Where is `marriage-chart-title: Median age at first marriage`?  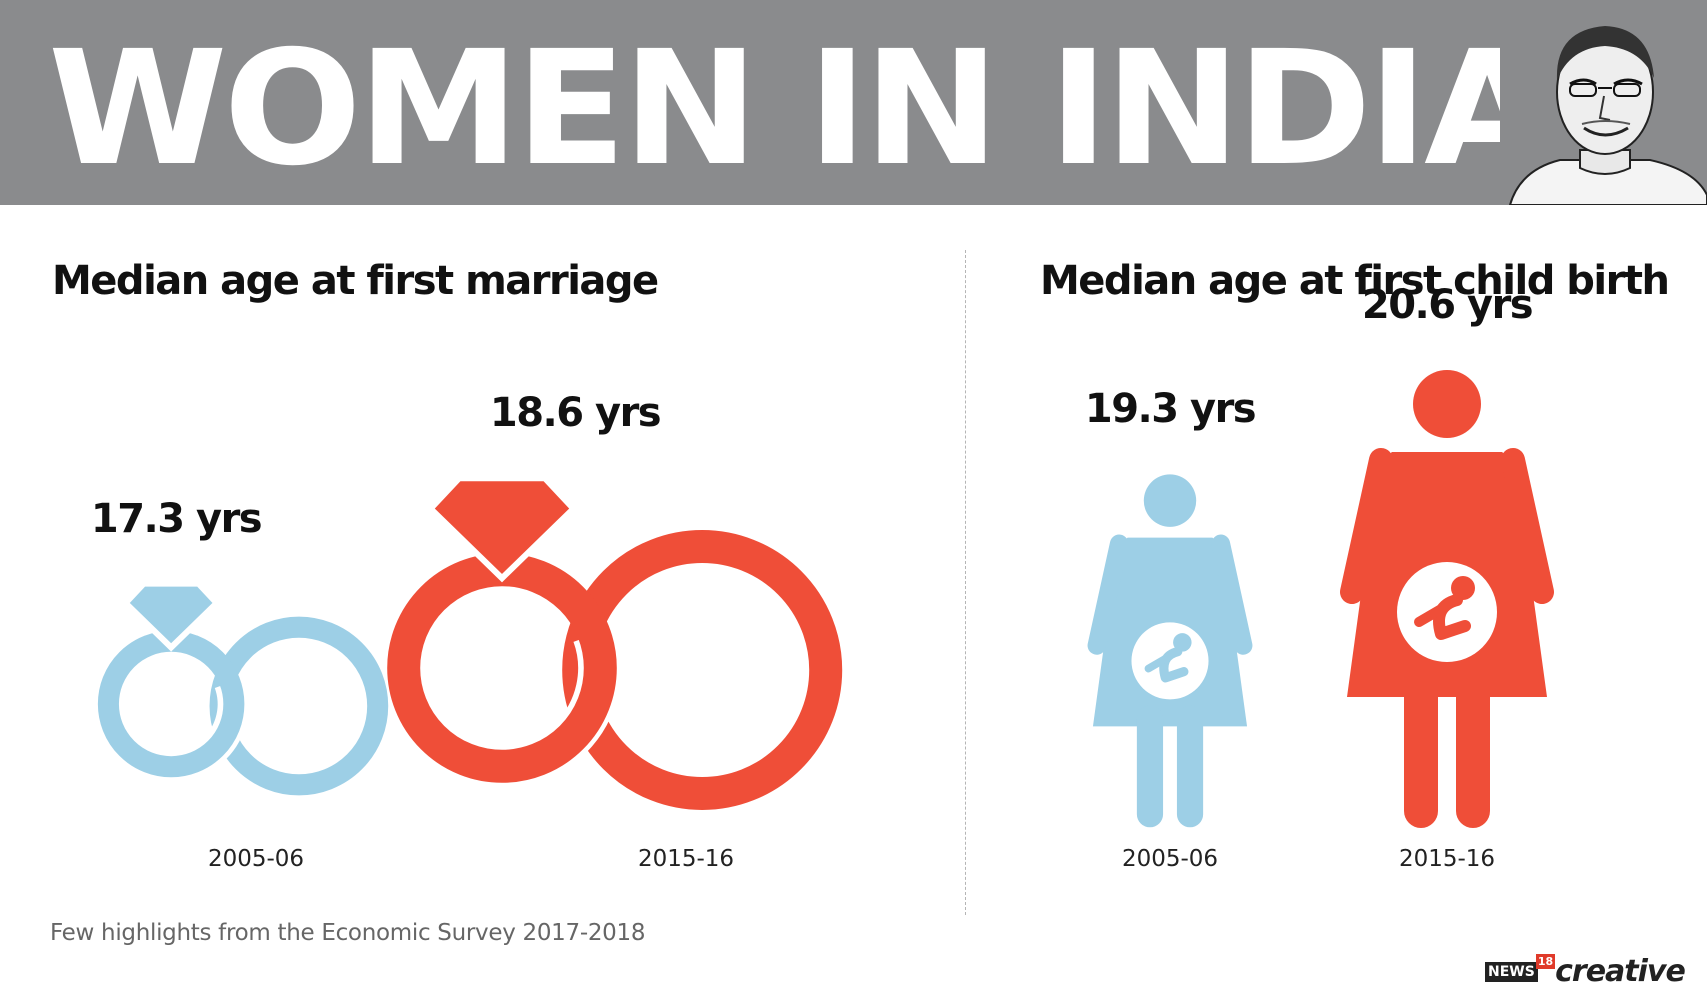
marriage-chart-title: Median age at first marriage is located at coordinates (355, 281).